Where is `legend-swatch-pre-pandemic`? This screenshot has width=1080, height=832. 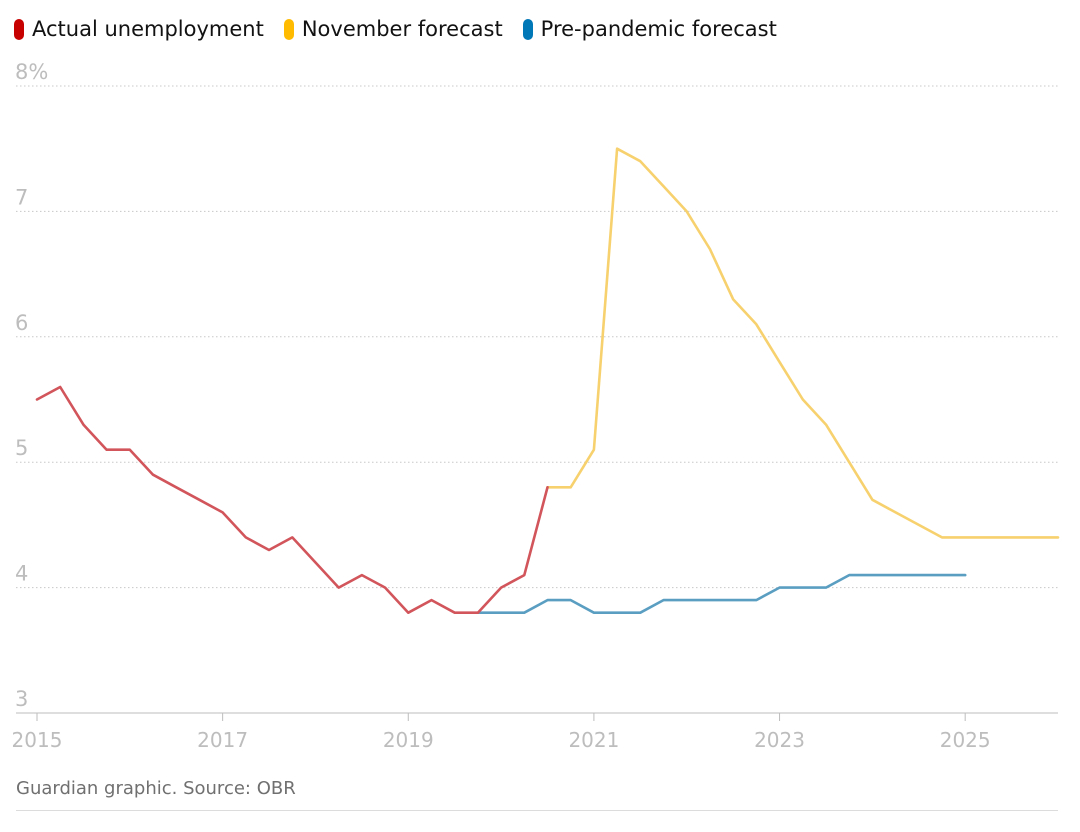 legend-swatch-pre-pandemic is located at coordinates (527, 29).